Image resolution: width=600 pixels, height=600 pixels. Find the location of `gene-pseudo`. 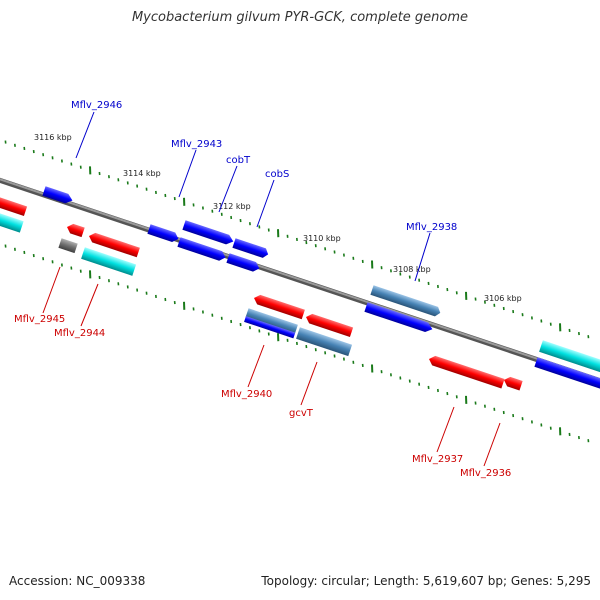

gene-pseudo is located at coordinates (68, 246).